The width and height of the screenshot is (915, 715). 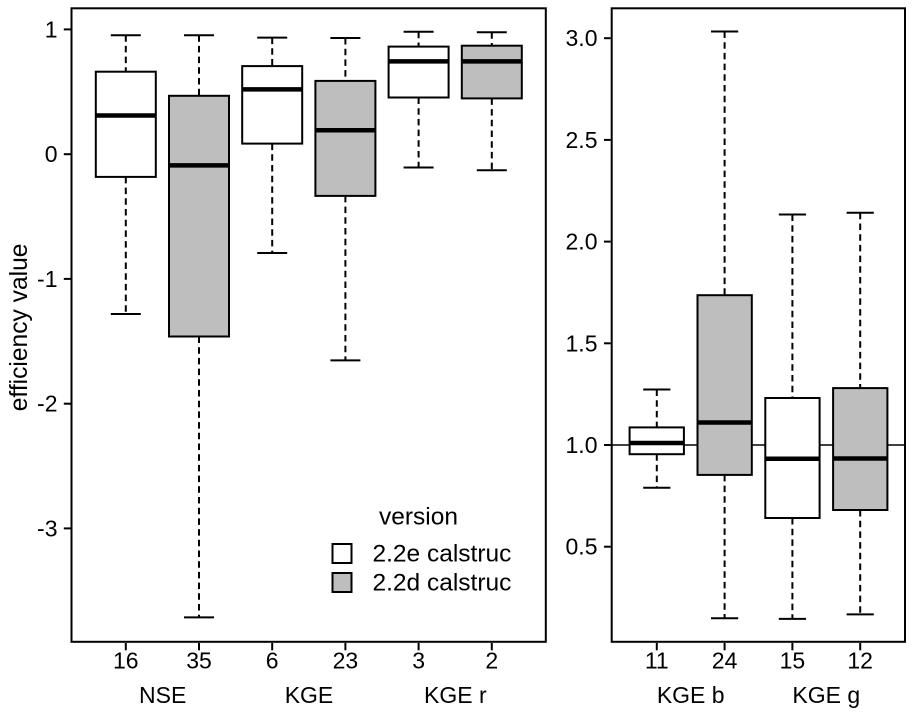 What do you see at coordinates (860, 661) in the screenshot?
I see `svg-text: 12` at bounding box center [860, 661].